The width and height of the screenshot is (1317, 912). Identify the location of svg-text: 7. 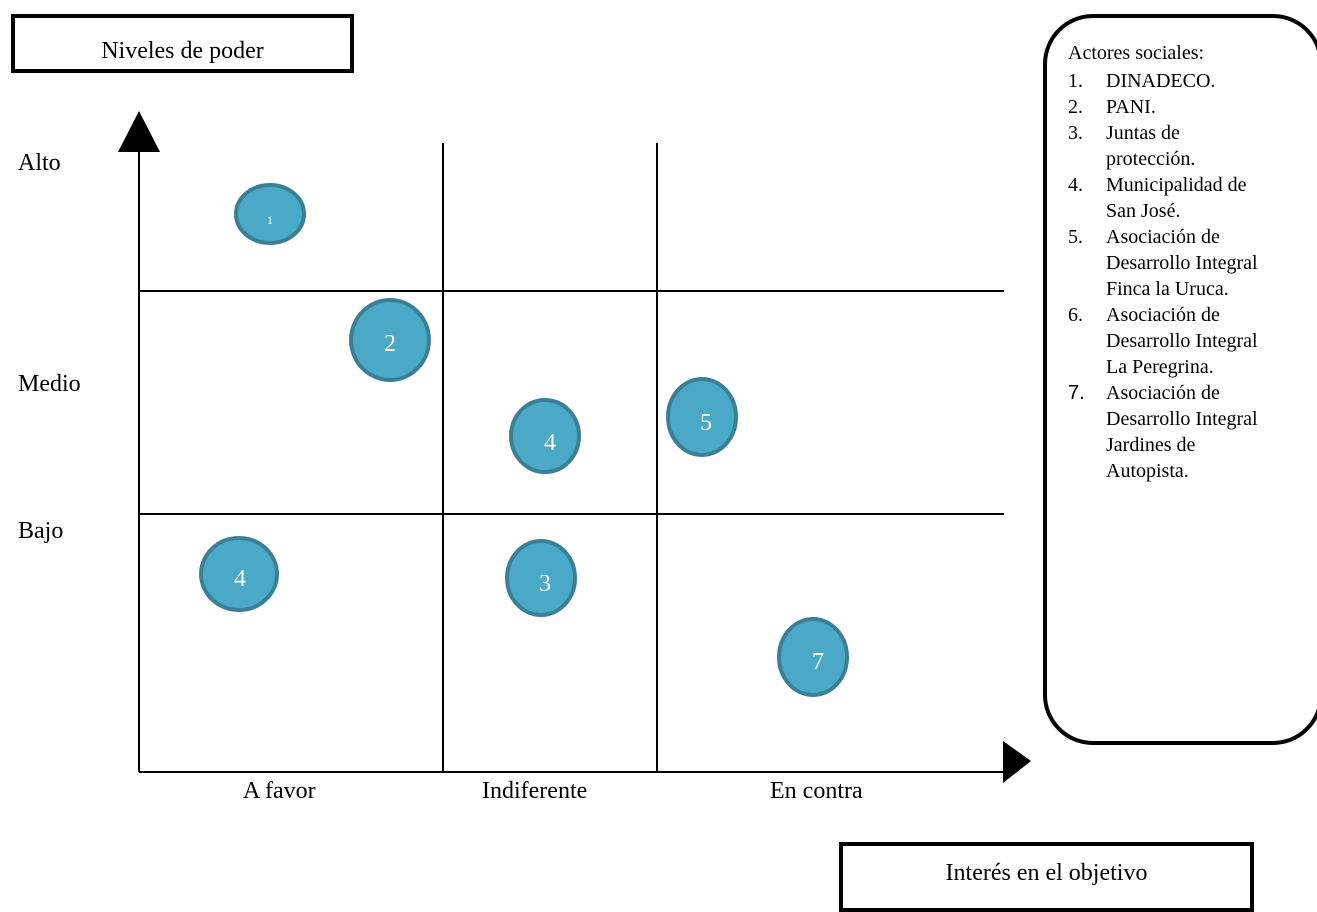
(818, 662).